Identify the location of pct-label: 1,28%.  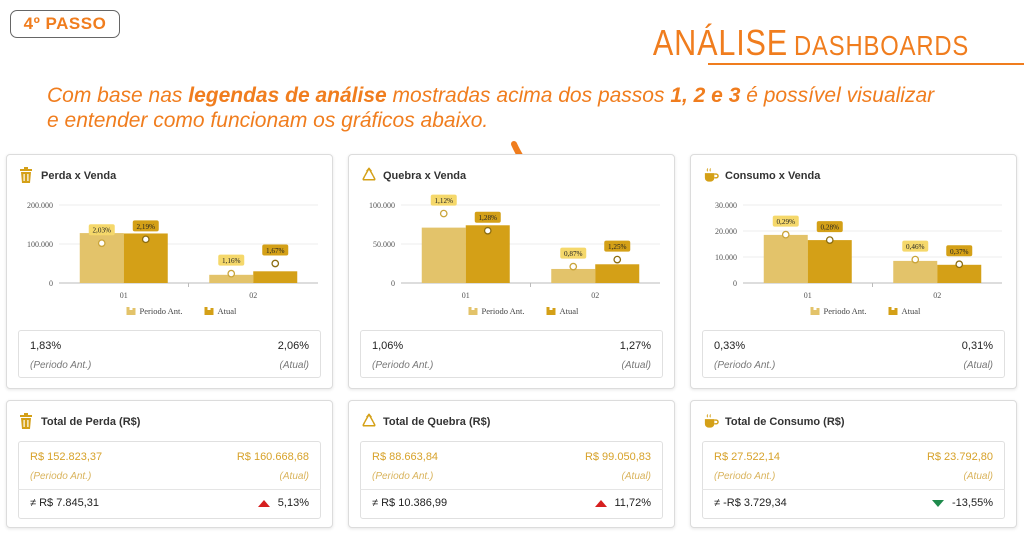
(487, 218).